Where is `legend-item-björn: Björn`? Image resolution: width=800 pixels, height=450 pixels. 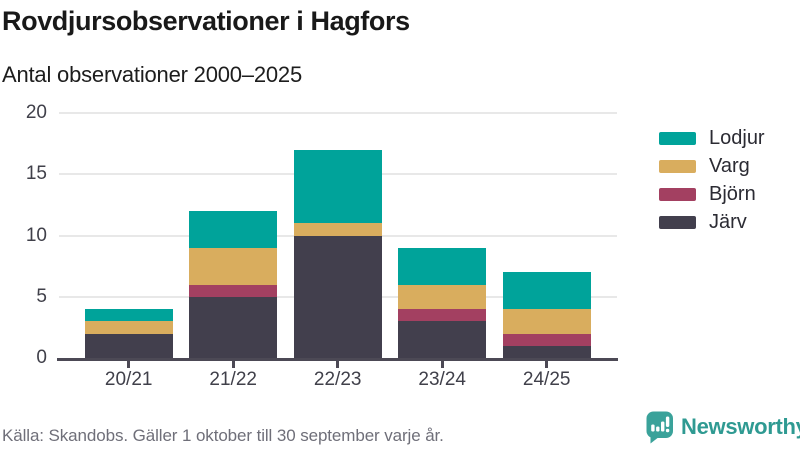
legend-item-björn: Björn is located at coordinates (712, 194).